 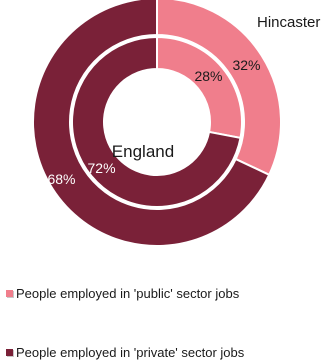 What do you see at coordinates (9, 293) in the screenshot?
I see `legend-swatch-public` at bounding box center [9, 293].